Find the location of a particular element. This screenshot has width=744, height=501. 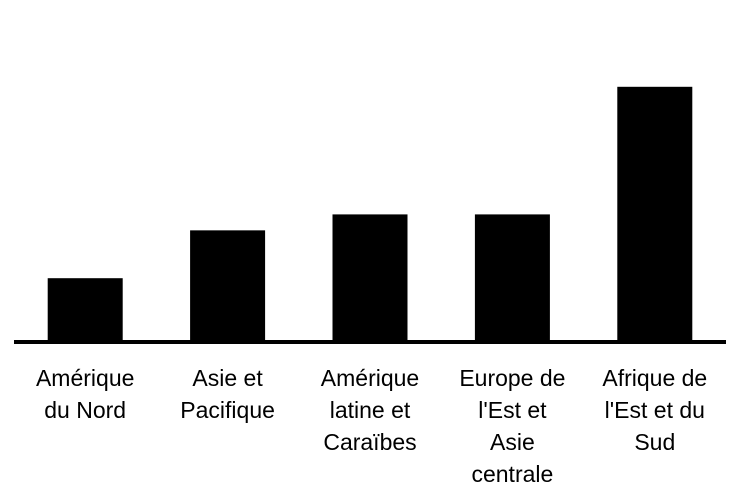

x-tick-label: Europe de l'Est et Asie centrale is located at coordinates (512, 426).